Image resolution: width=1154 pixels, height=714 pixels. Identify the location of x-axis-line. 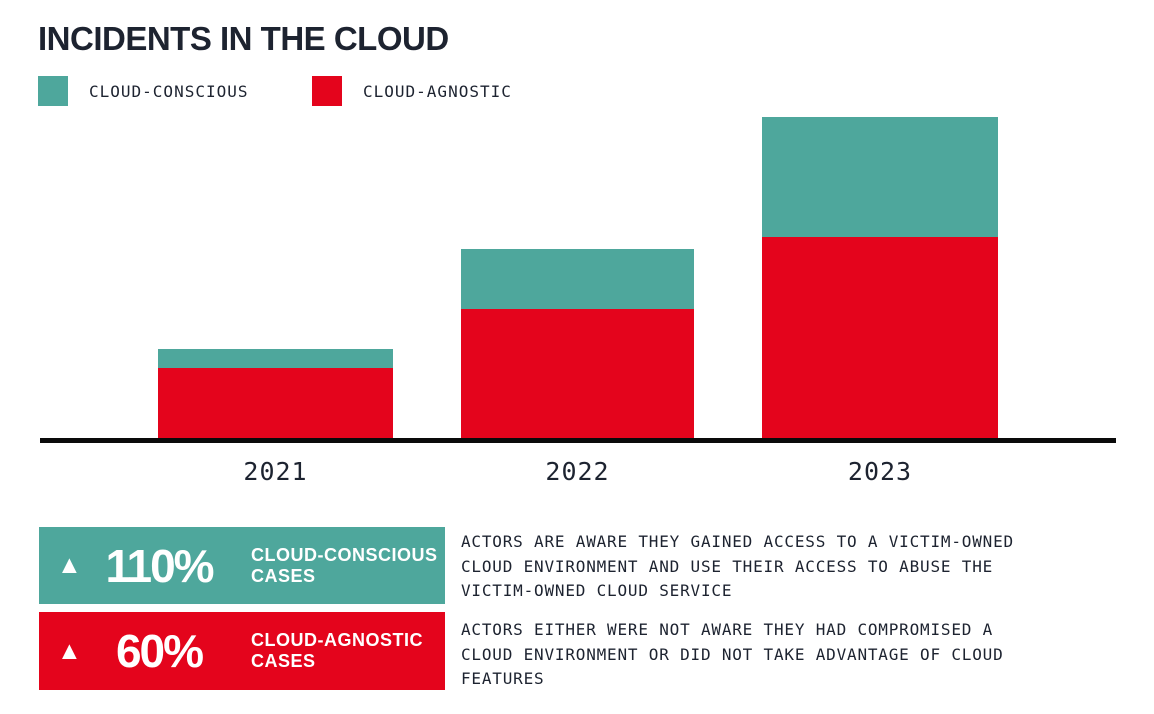
(578, 440).